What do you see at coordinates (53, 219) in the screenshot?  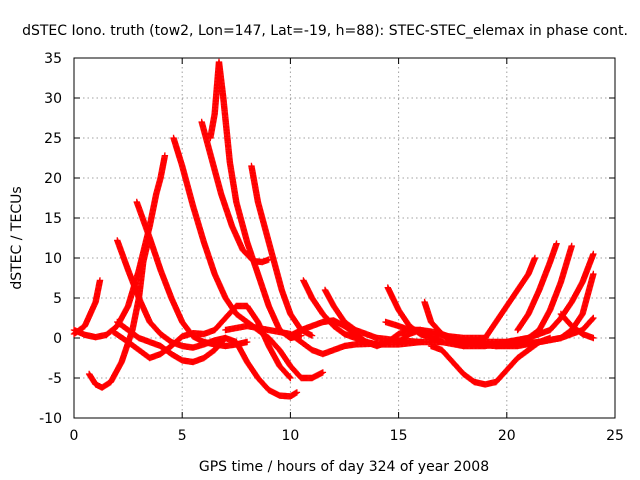 I see `y-tick-label: 15` at bounding box center [53, 219].